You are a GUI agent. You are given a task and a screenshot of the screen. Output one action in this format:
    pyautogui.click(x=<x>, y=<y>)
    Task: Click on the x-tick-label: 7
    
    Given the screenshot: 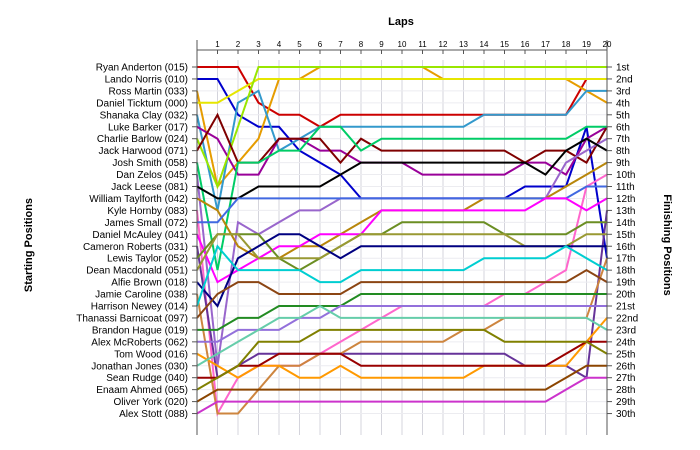 What is the action you would take?
    pyautogui.click(x=340, y=44)
    